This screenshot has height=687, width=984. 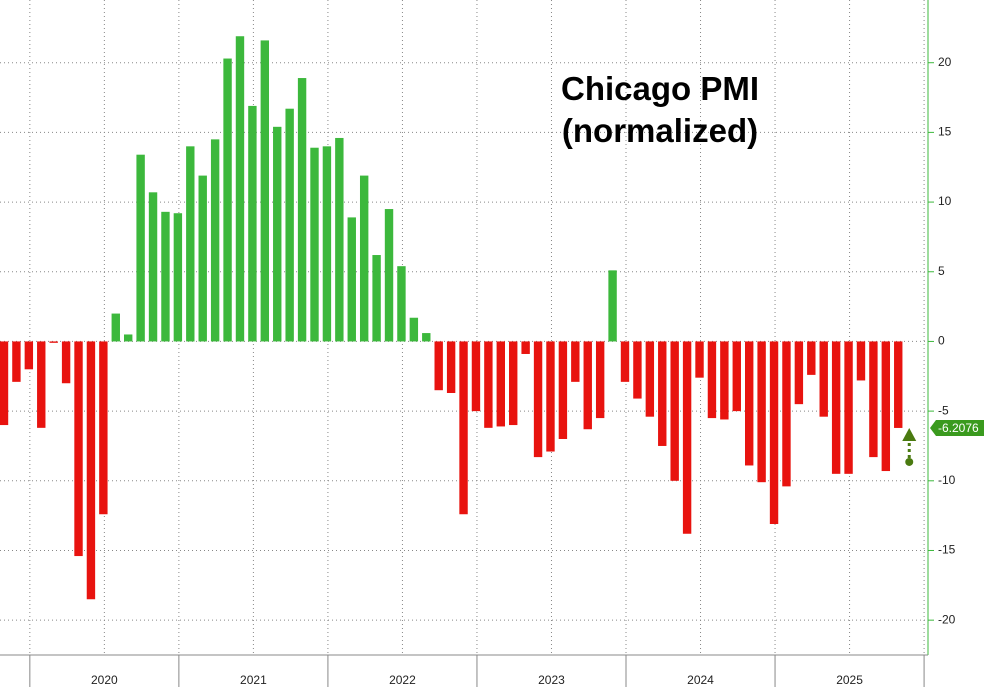 I want to click on y-tick-label: 15, so click(x=945, y=132).